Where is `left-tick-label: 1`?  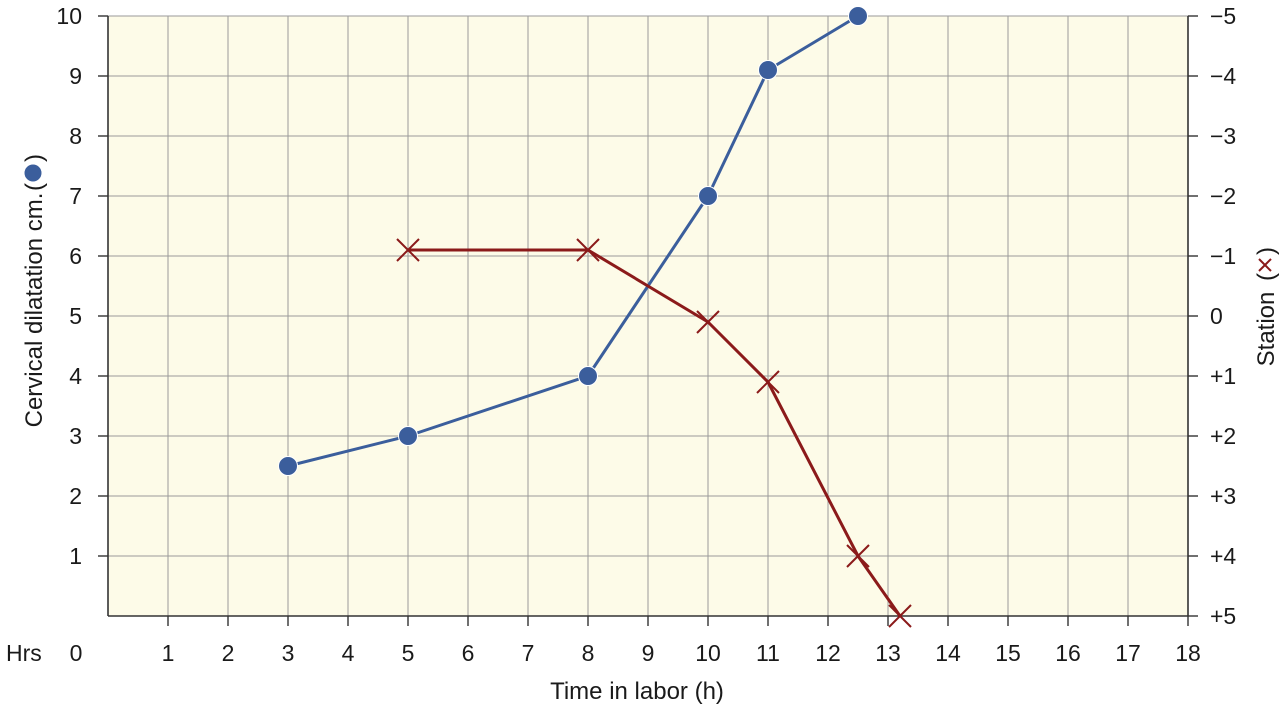
left-tick-label: 1 is located at coordinates (75, 556).